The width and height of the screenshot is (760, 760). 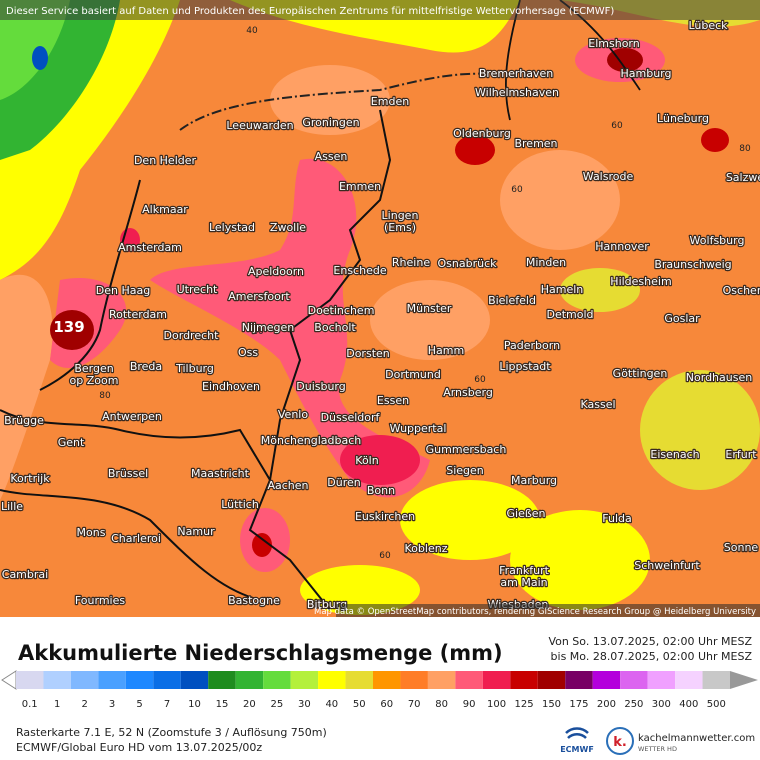 What do you see at coordinates (413, 374) in the screenshot?
I see `city-label: Dortmund` at bounding box center [413, 374].